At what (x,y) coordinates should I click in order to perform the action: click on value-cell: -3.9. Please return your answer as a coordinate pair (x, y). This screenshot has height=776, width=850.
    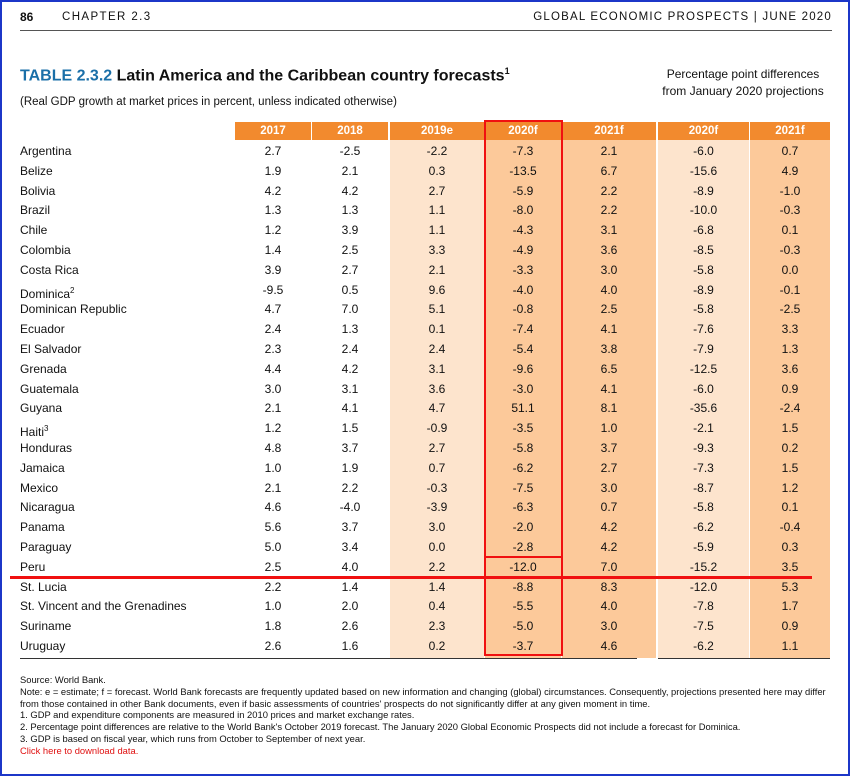
    Looking at the image, I should click on (437, 507).